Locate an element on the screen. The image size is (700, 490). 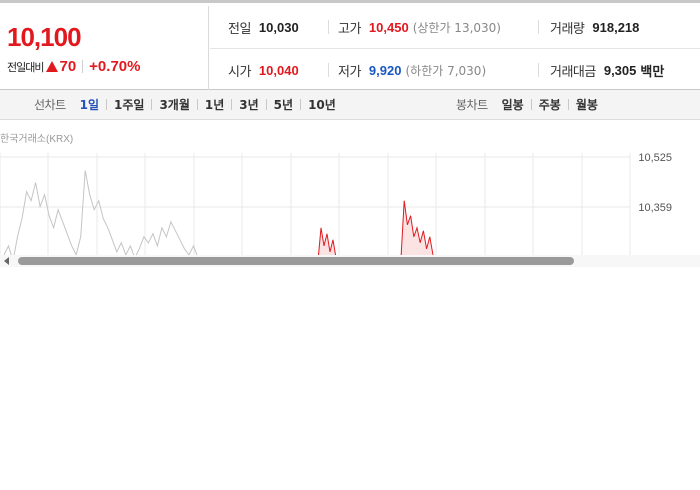
tab-1week: 1주일 is located at coordinates (129, 105).